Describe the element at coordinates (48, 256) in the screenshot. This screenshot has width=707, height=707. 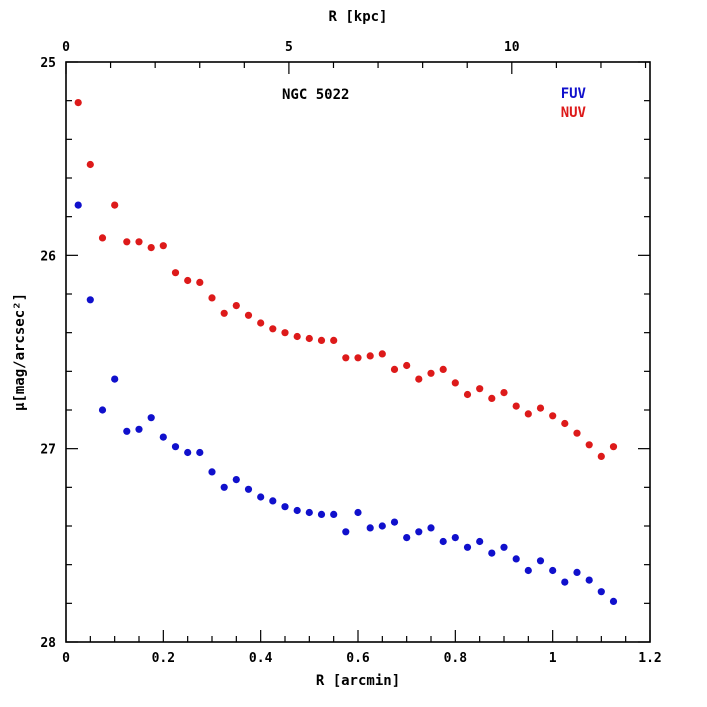
I see `y-tick-label: 26` at that location.